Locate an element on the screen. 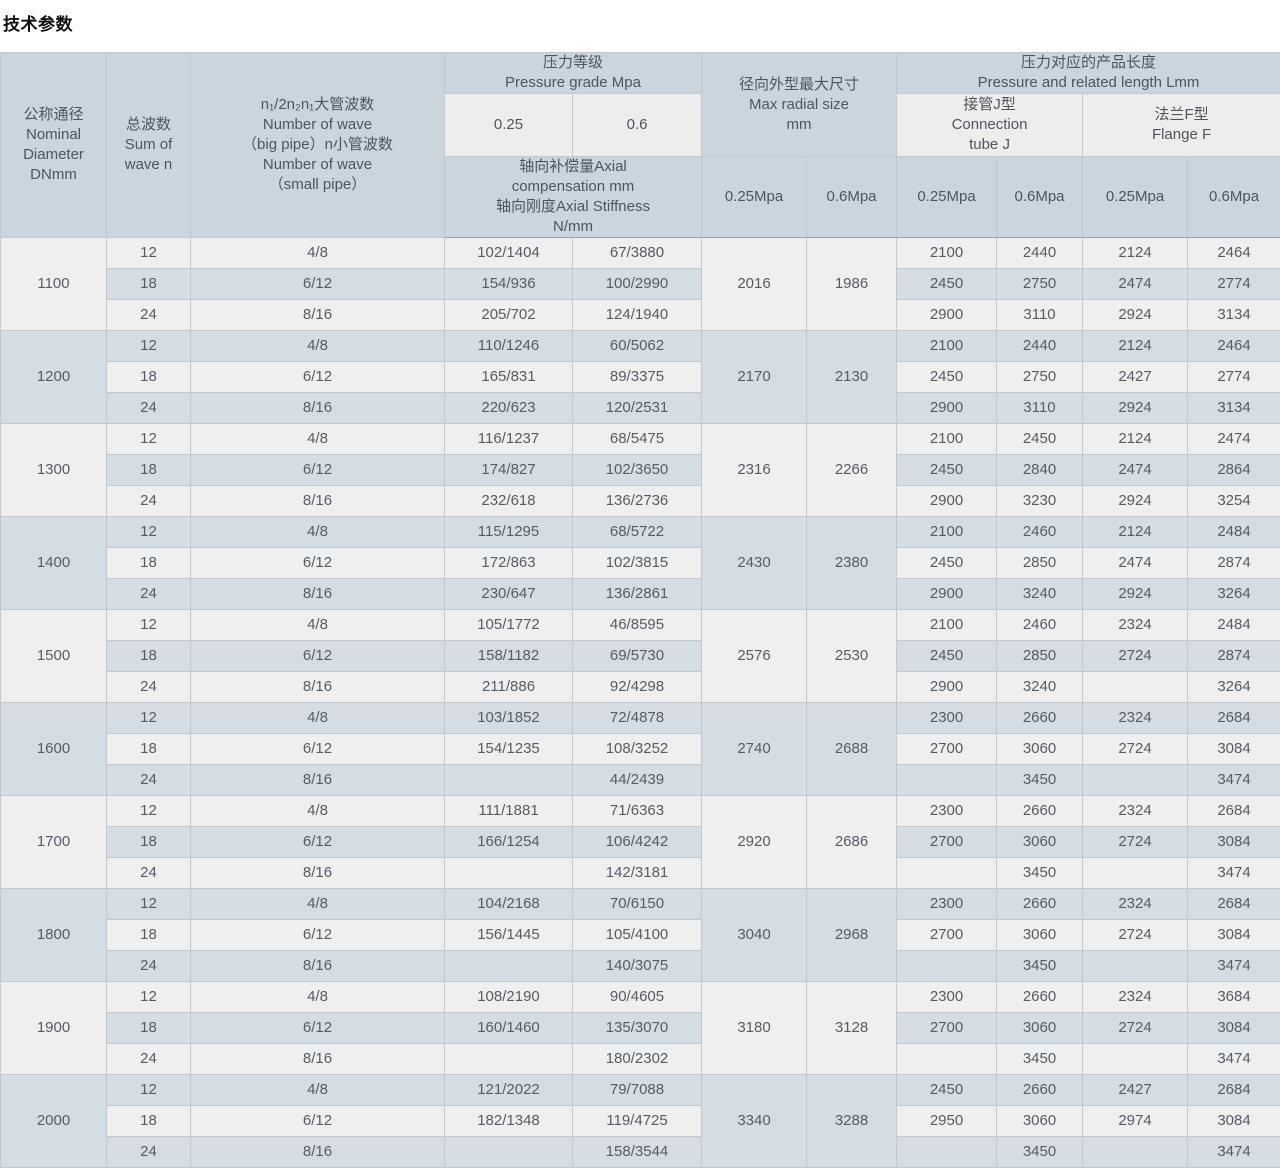 The image size is (1280, 1175). axial-06-cell: 68/5722 is located at coordinates (637, 532).